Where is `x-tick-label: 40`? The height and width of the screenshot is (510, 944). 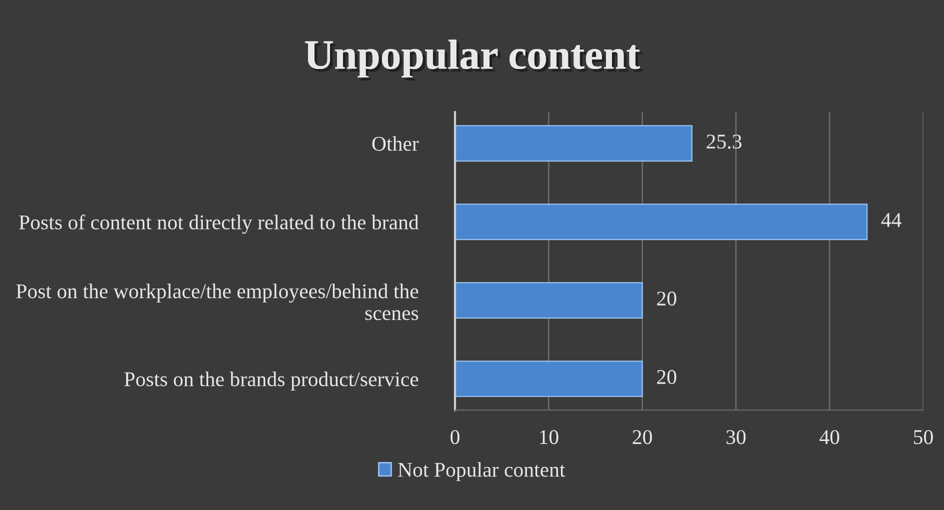
x-tick-label: 40 is located at coordinates (830, 437).